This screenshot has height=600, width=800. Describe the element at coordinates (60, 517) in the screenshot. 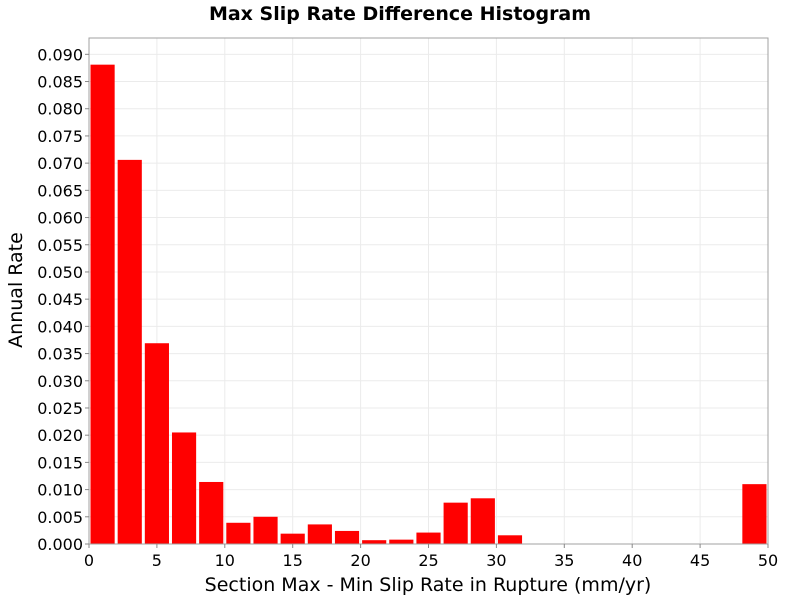

I see `y-tick-label: 0.005` at that location.